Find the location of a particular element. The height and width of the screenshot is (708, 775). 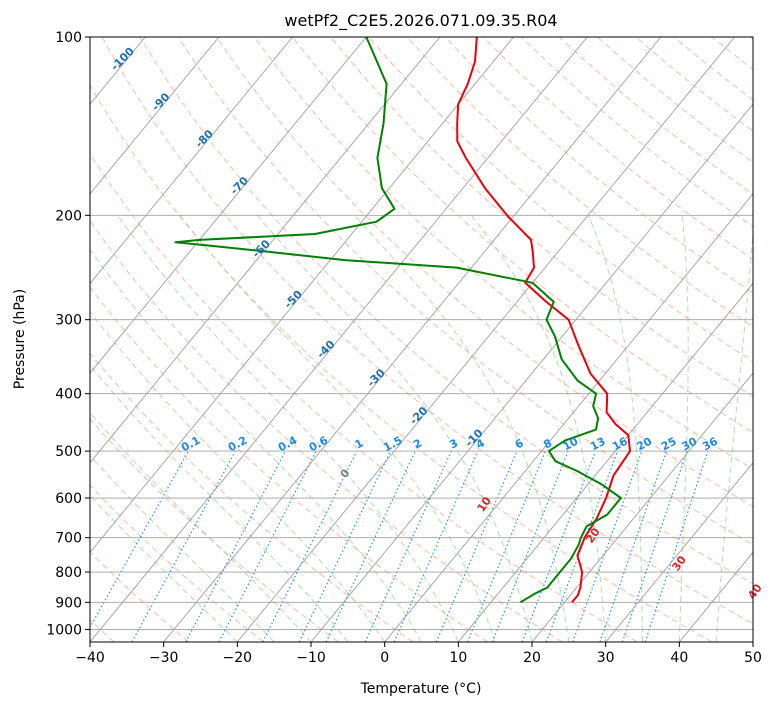

moist-adiabat-label: 10 is located at coordinates (485, 504).